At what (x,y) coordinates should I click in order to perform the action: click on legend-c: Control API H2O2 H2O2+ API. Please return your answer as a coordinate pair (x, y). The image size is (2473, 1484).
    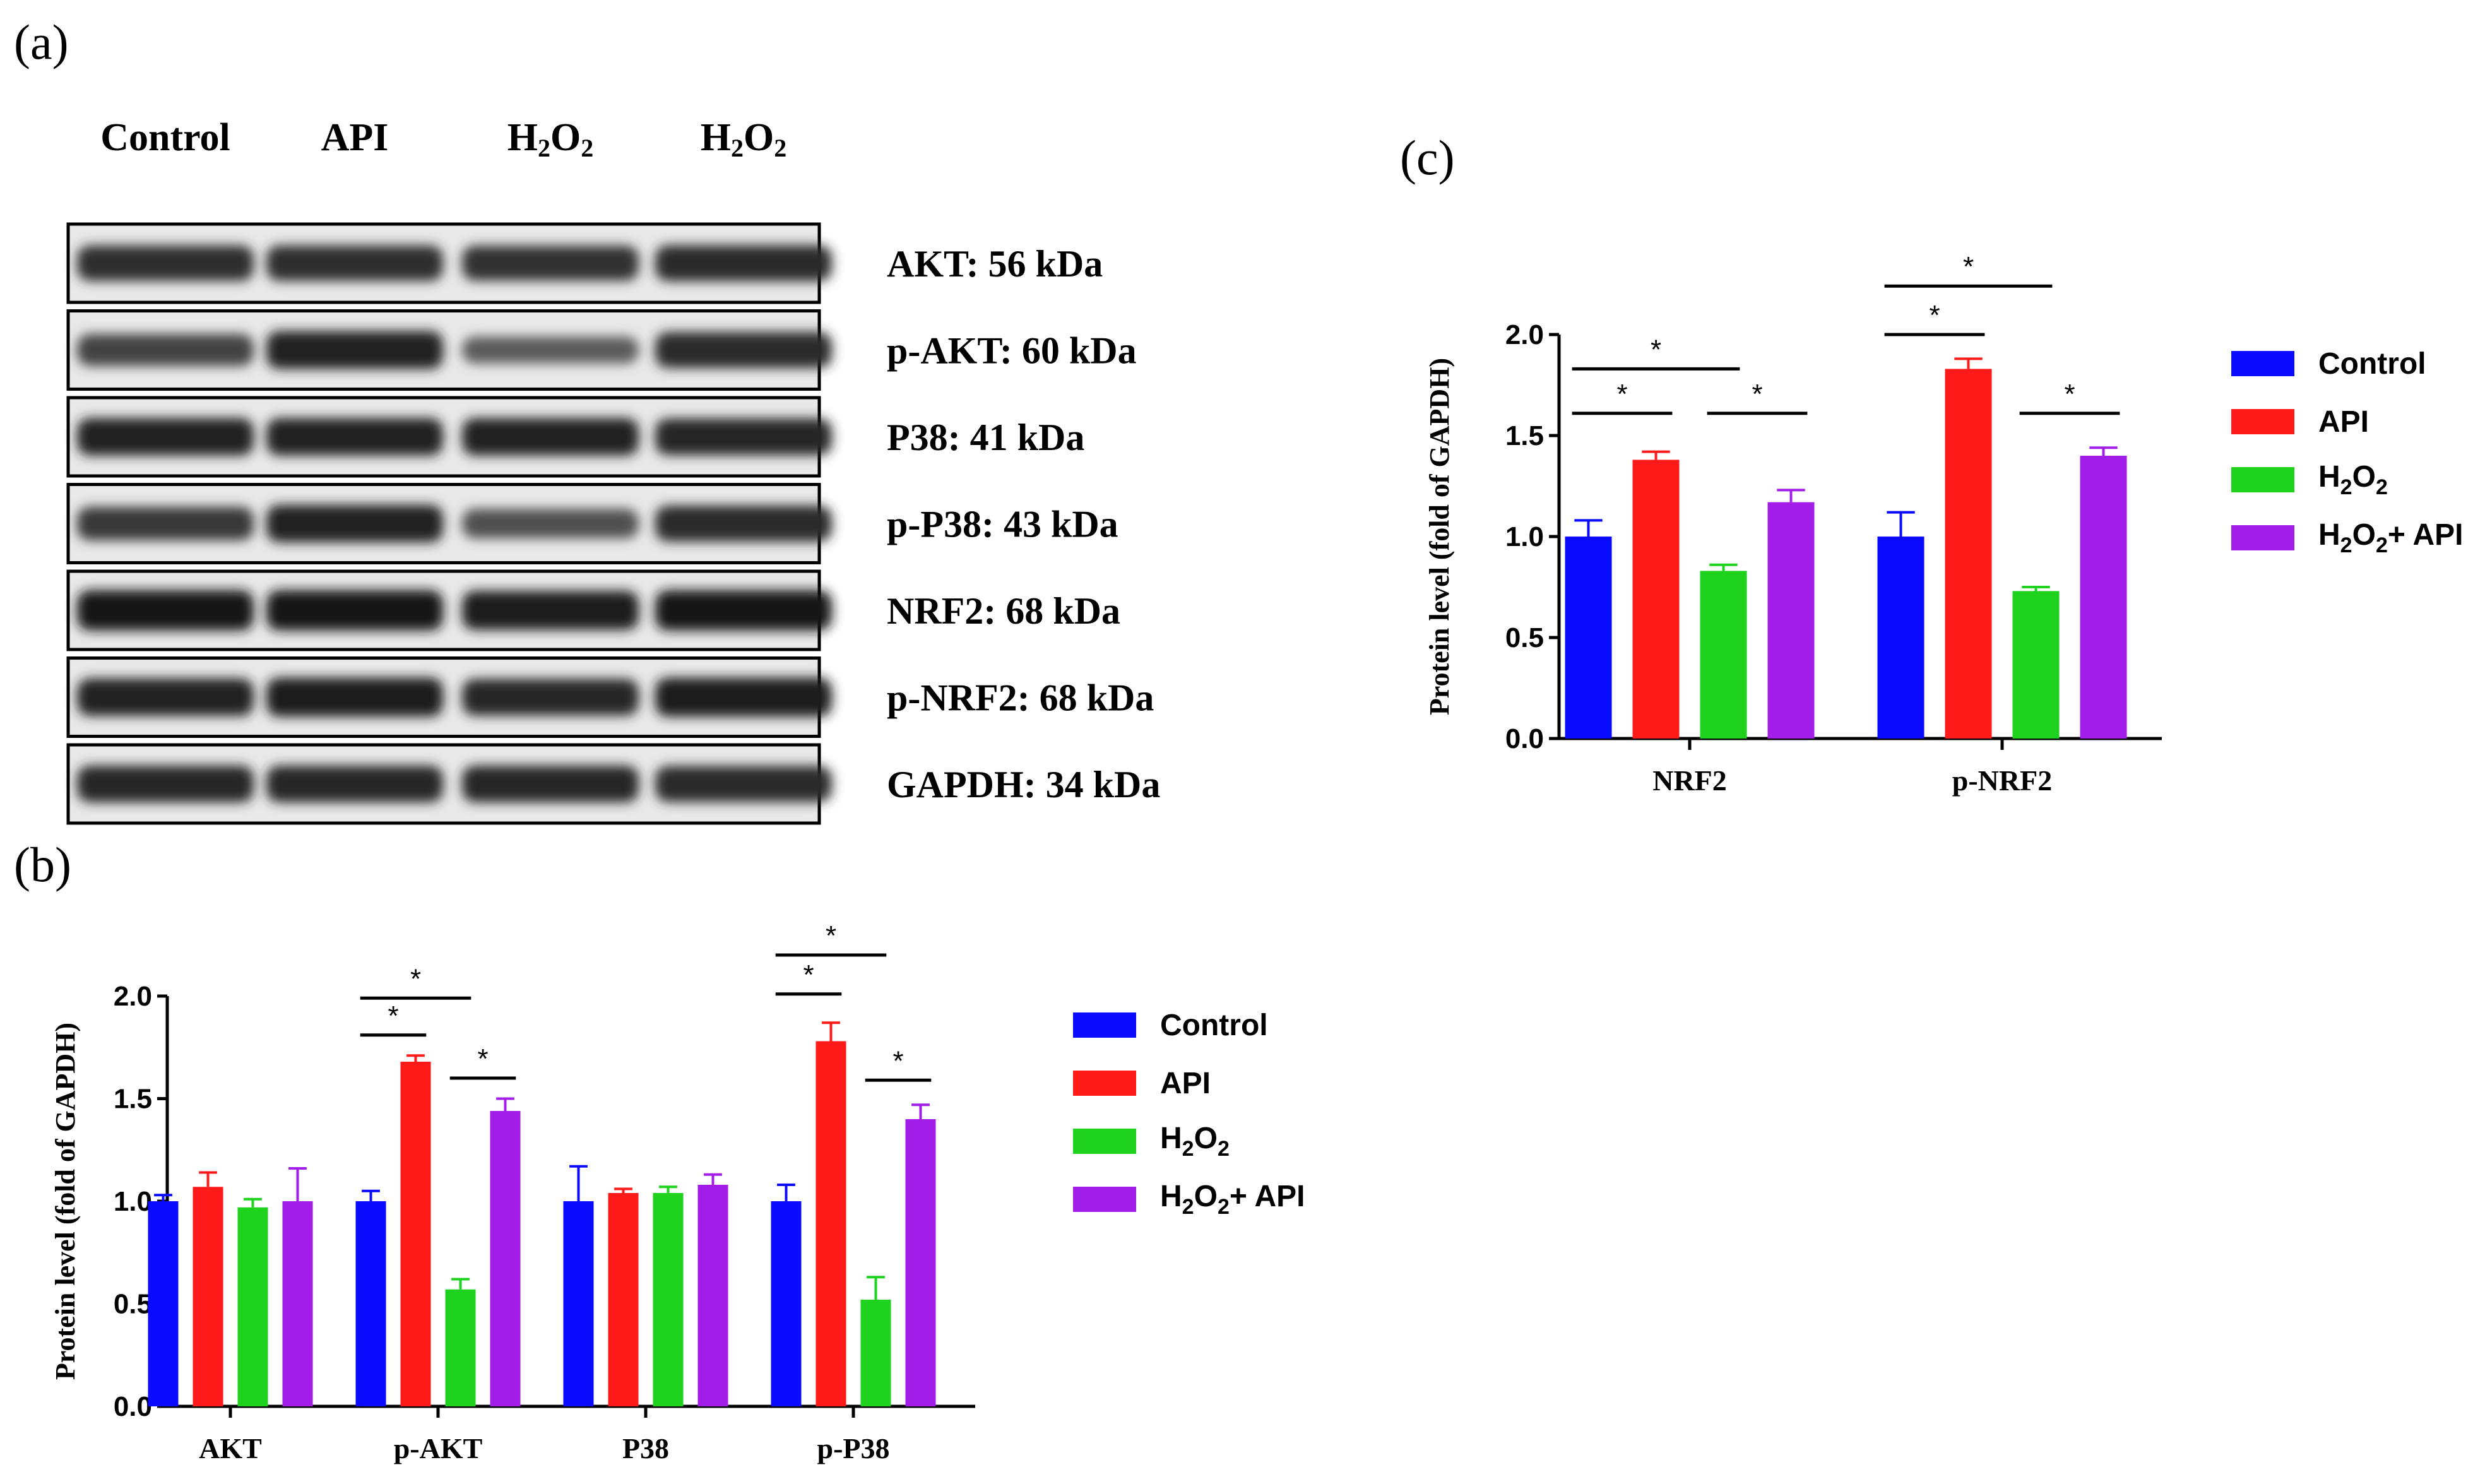
    Looking at the image, I should click on (2347, 451).